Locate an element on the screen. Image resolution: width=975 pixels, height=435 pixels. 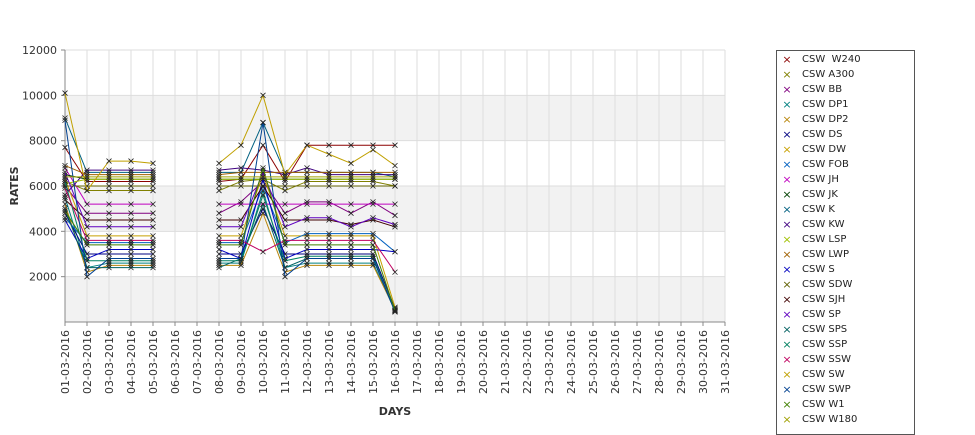
legend-item: × CSW SP is located at coordinates (845, 315).